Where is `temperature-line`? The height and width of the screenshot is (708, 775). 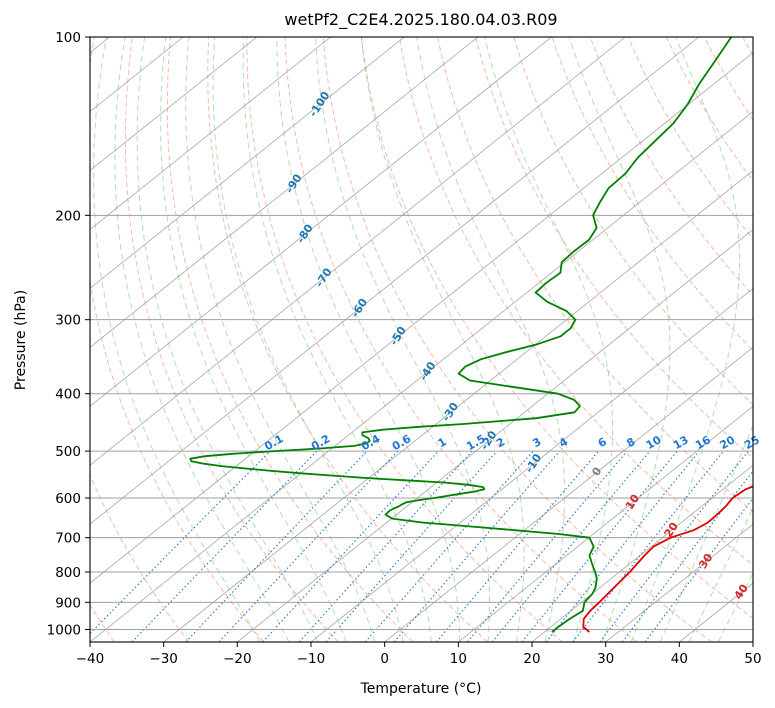
temperature-line is located at coordinates (667, 559).